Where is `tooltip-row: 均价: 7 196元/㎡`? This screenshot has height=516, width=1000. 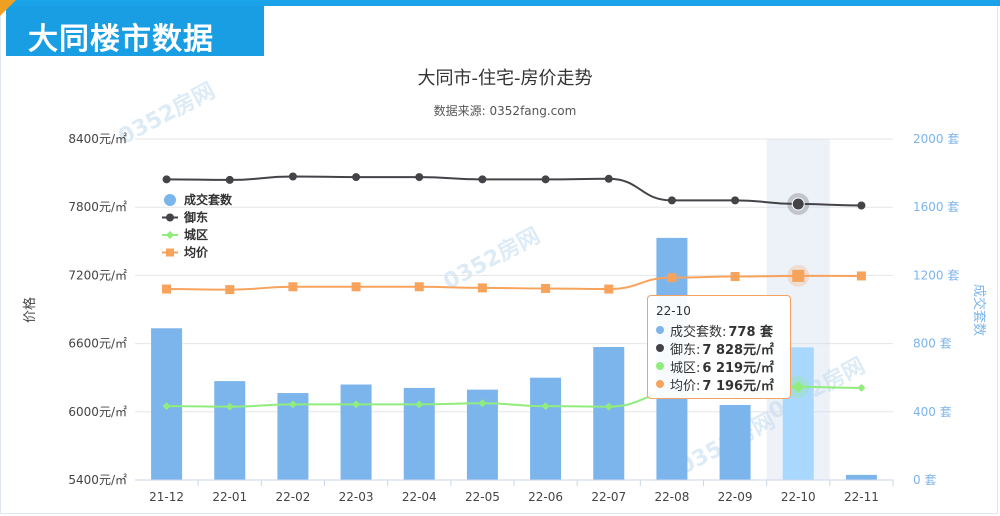
tooltip-row: 均价: 7 196元/㎡ is located at coordinates (719, 384).